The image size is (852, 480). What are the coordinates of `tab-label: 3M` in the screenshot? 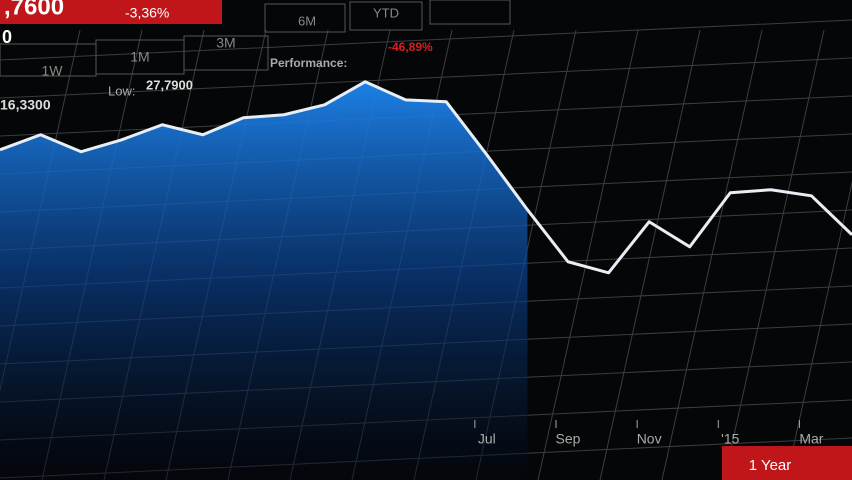 It's located at (225, 43).